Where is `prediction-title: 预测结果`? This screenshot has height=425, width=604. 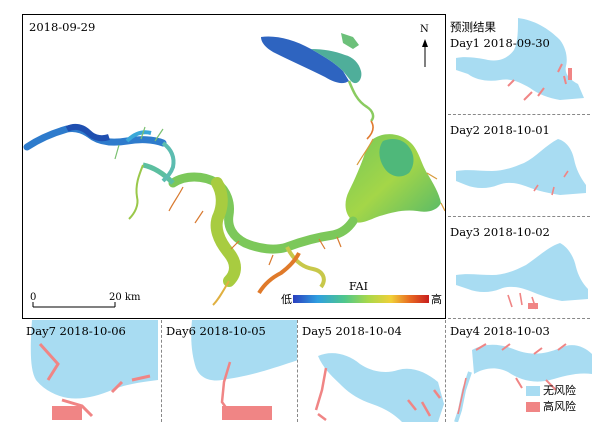 prediction-title: 预测结果 is located at coordinates (473, 27).